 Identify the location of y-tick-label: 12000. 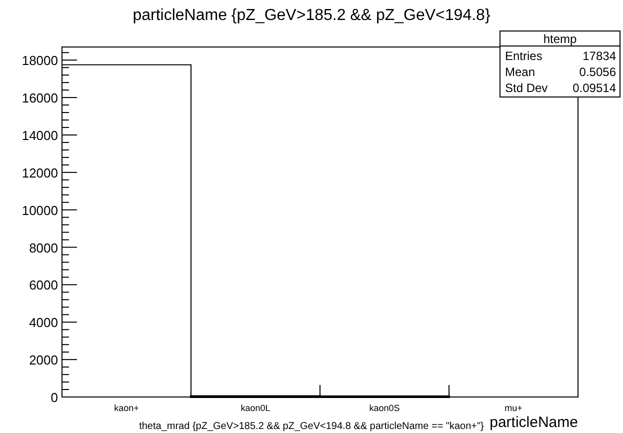
(40, 172).